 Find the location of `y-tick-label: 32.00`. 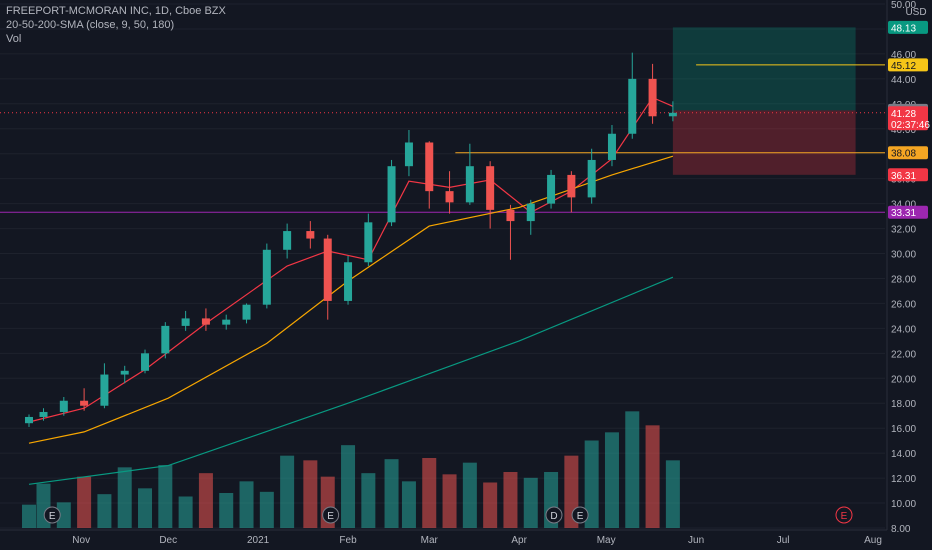

y-tick-label: 32.00 is located at coordinates (903, 230).